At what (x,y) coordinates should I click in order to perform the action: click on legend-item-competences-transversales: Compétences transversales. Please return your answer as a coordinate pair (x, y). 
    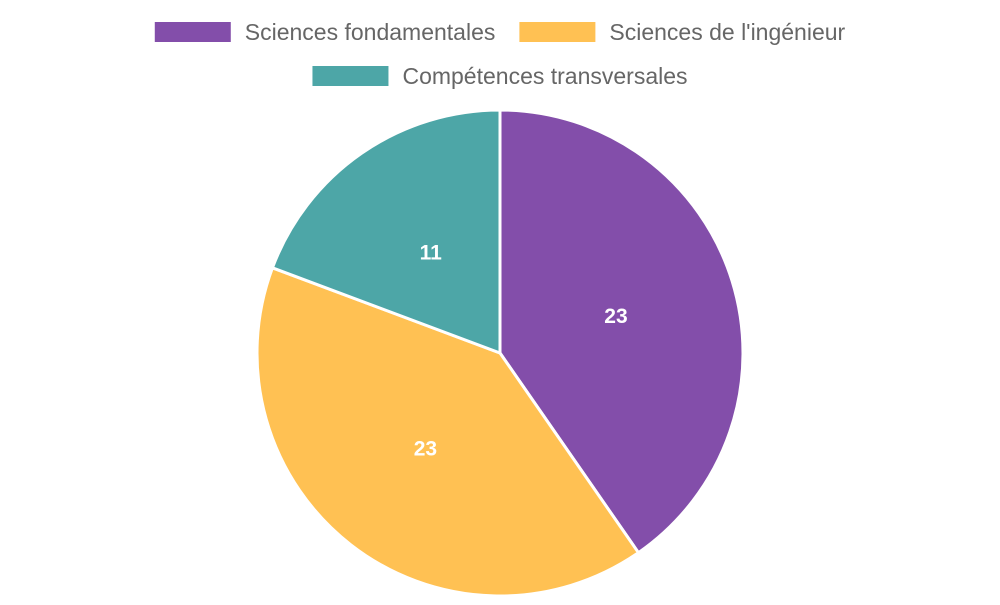
    Looking at the image, I should click on (500, 76).